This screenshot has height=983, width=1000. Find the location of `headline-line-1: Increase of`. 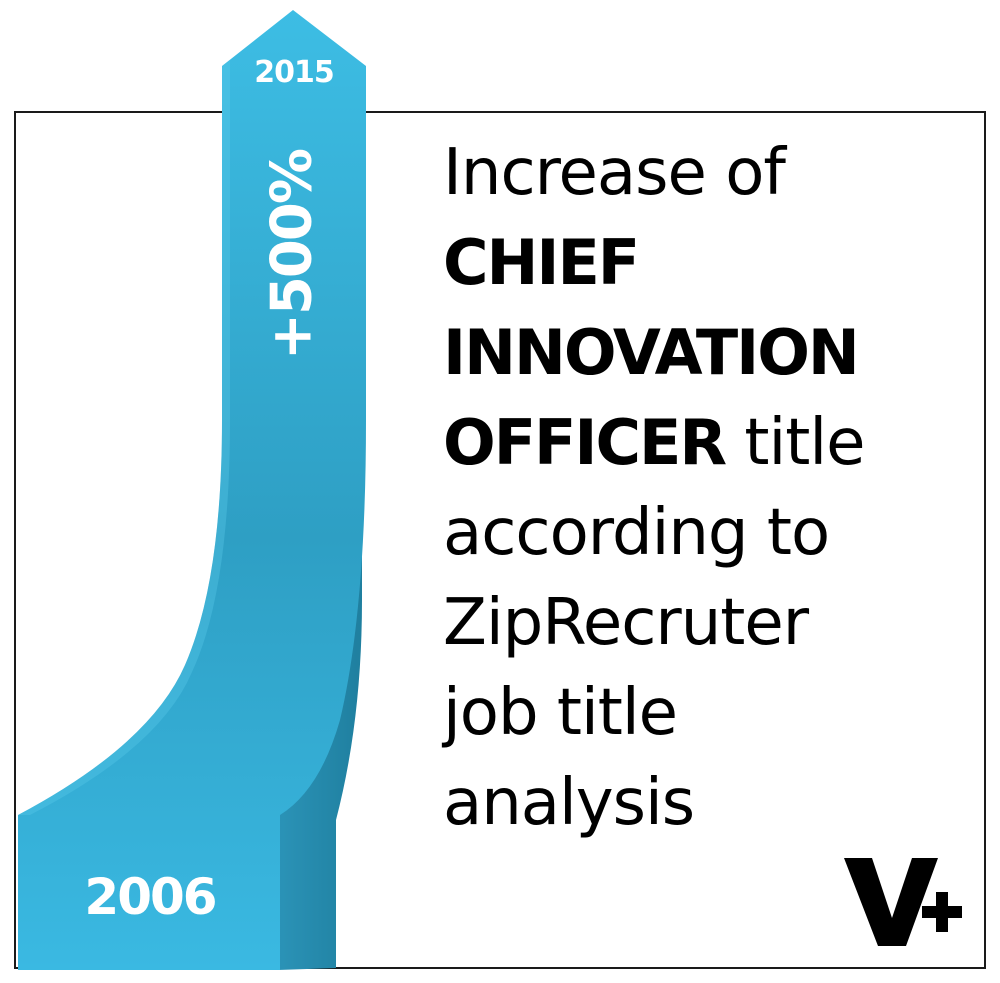

headline-line-1: Increase of is located at coordinates (614, 173).